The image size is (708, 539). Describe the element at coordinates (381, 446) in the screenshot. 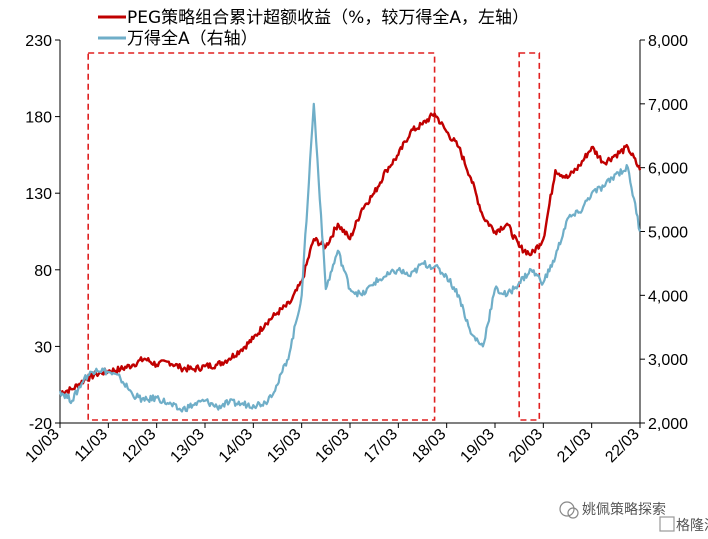

I see `x-tick-label: 17/03` at that location.